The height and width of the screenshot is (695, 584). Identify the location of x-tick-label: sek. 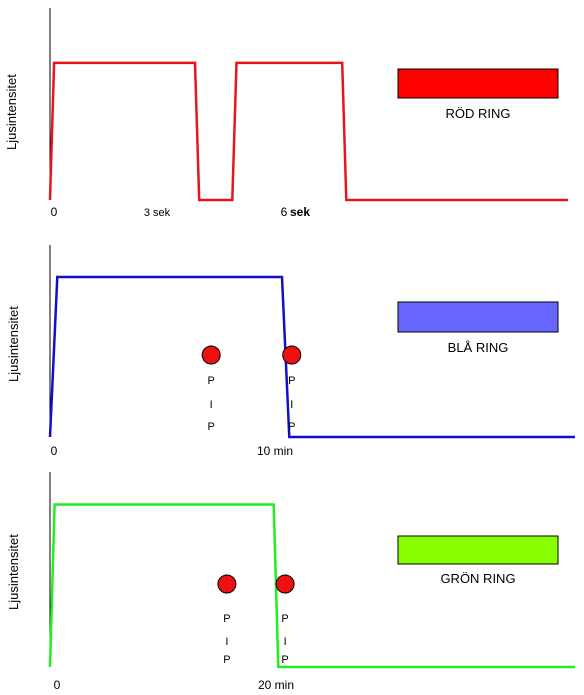
(300, 212).